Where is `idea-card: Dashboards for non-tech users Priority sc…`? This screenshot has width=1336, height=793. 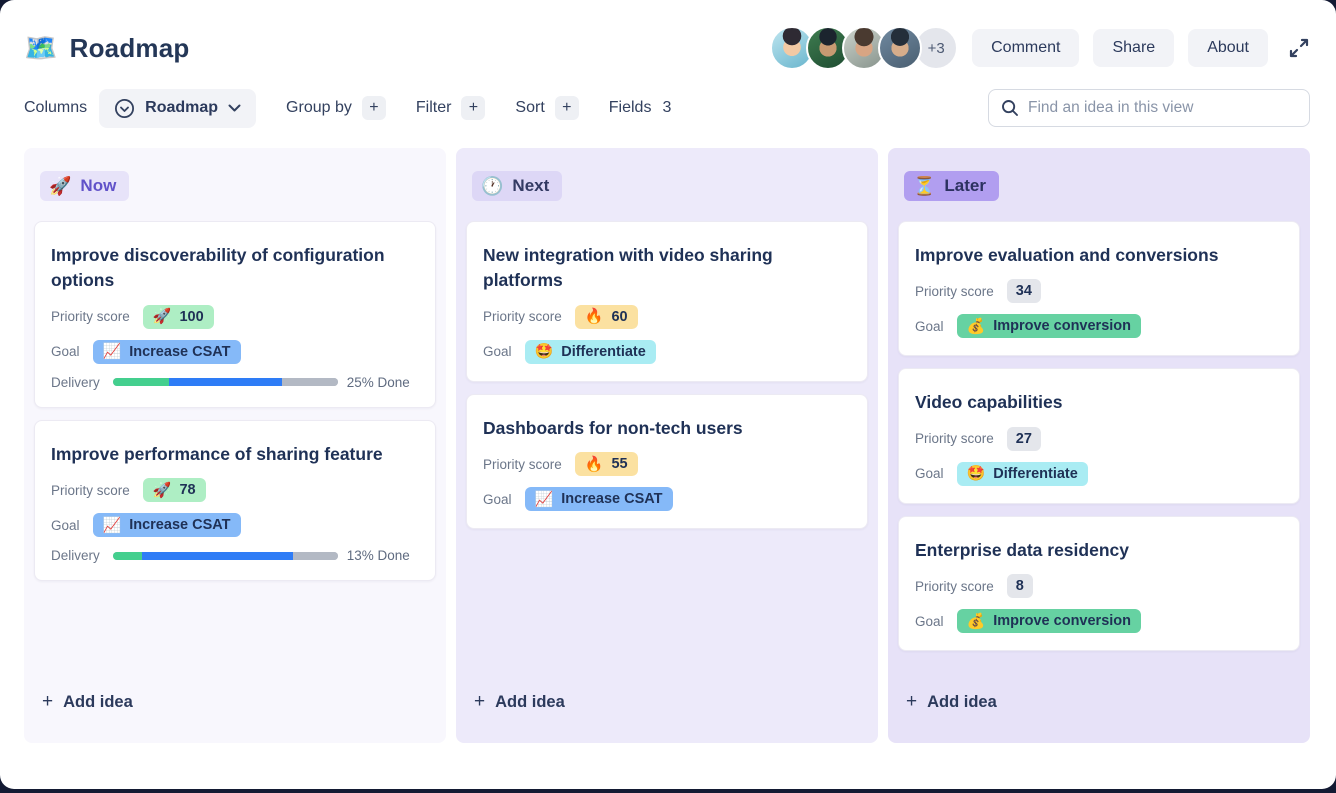
idea-card: Dashboards for non-tech users Priority sc… is located at coordinates (667, 461).